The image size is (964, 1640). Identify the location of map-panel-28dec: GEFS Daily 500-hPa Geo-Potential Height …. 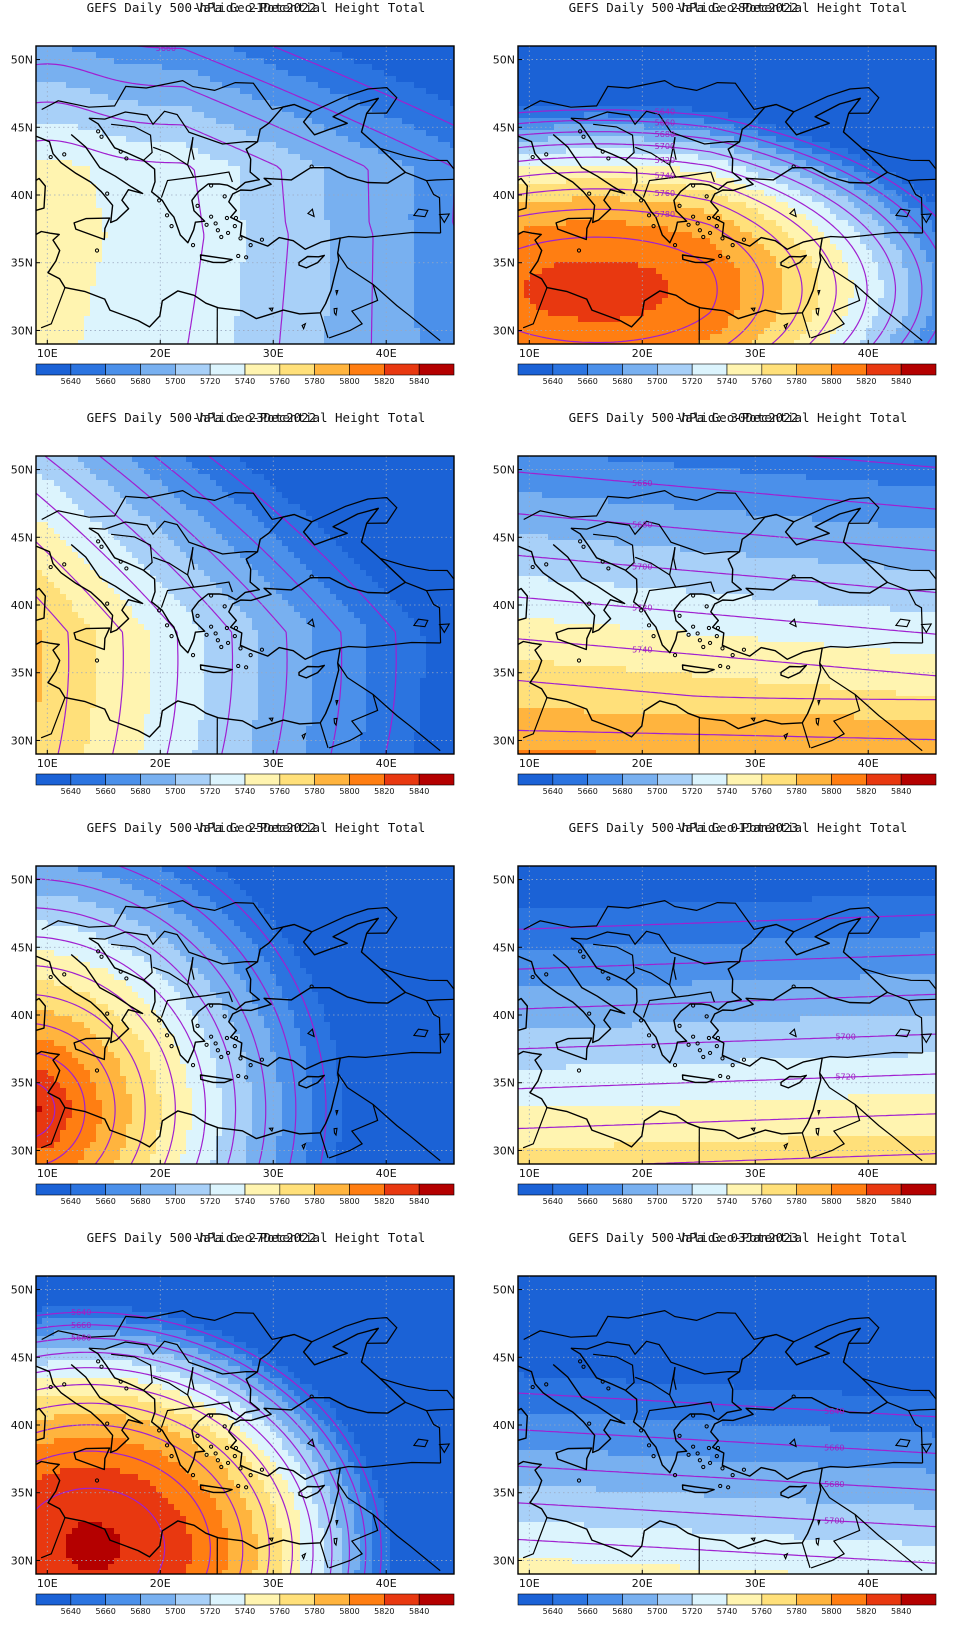
(723, 205).